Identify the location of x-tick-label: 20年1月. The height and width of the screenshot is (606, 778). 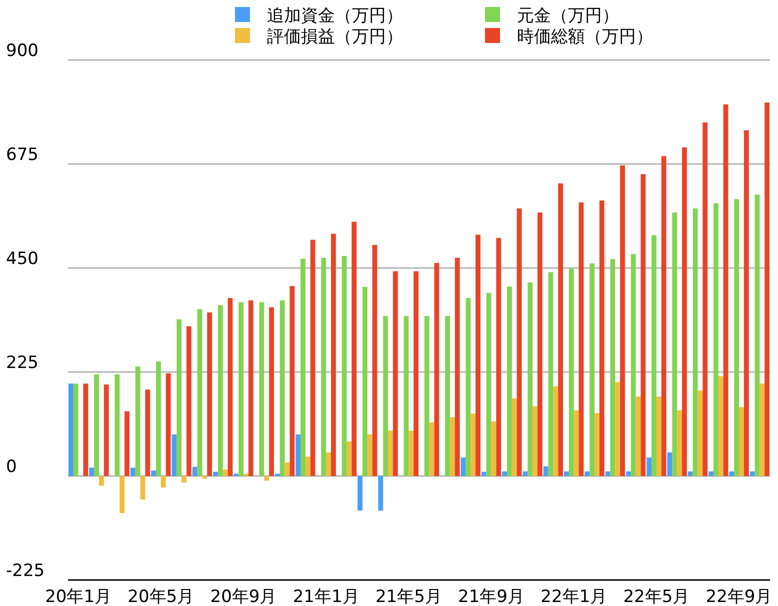
(78, 596).